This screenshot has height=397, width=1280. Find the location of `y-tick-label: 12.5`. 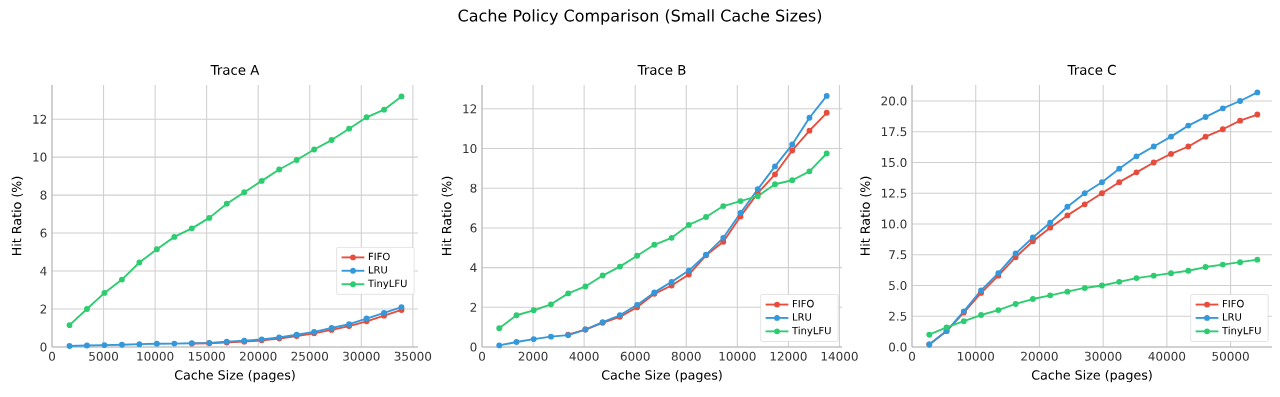

y-tick-label: 12.5 is located at coordinates (894, 193).